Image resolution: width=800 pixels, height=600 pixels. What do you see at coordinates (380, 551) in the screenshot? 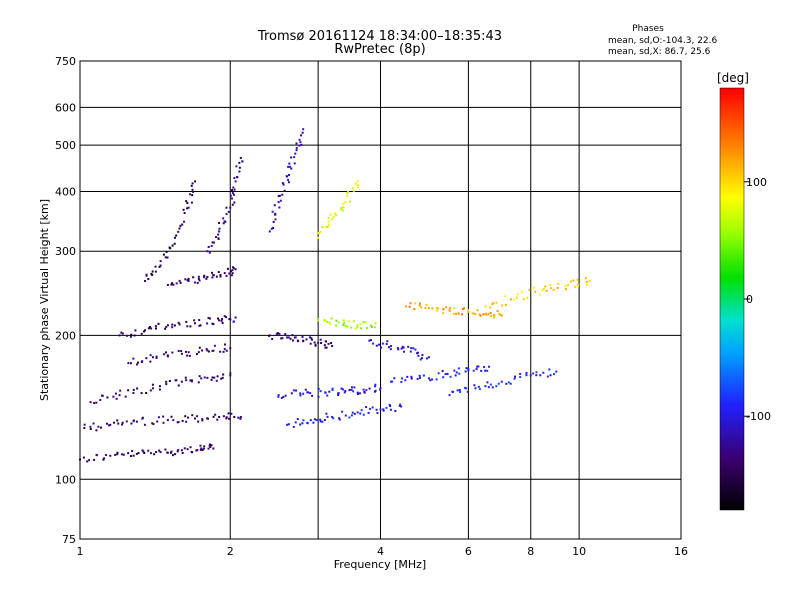
I see `x-tick-label: 4` at bounding box center [380, 551].